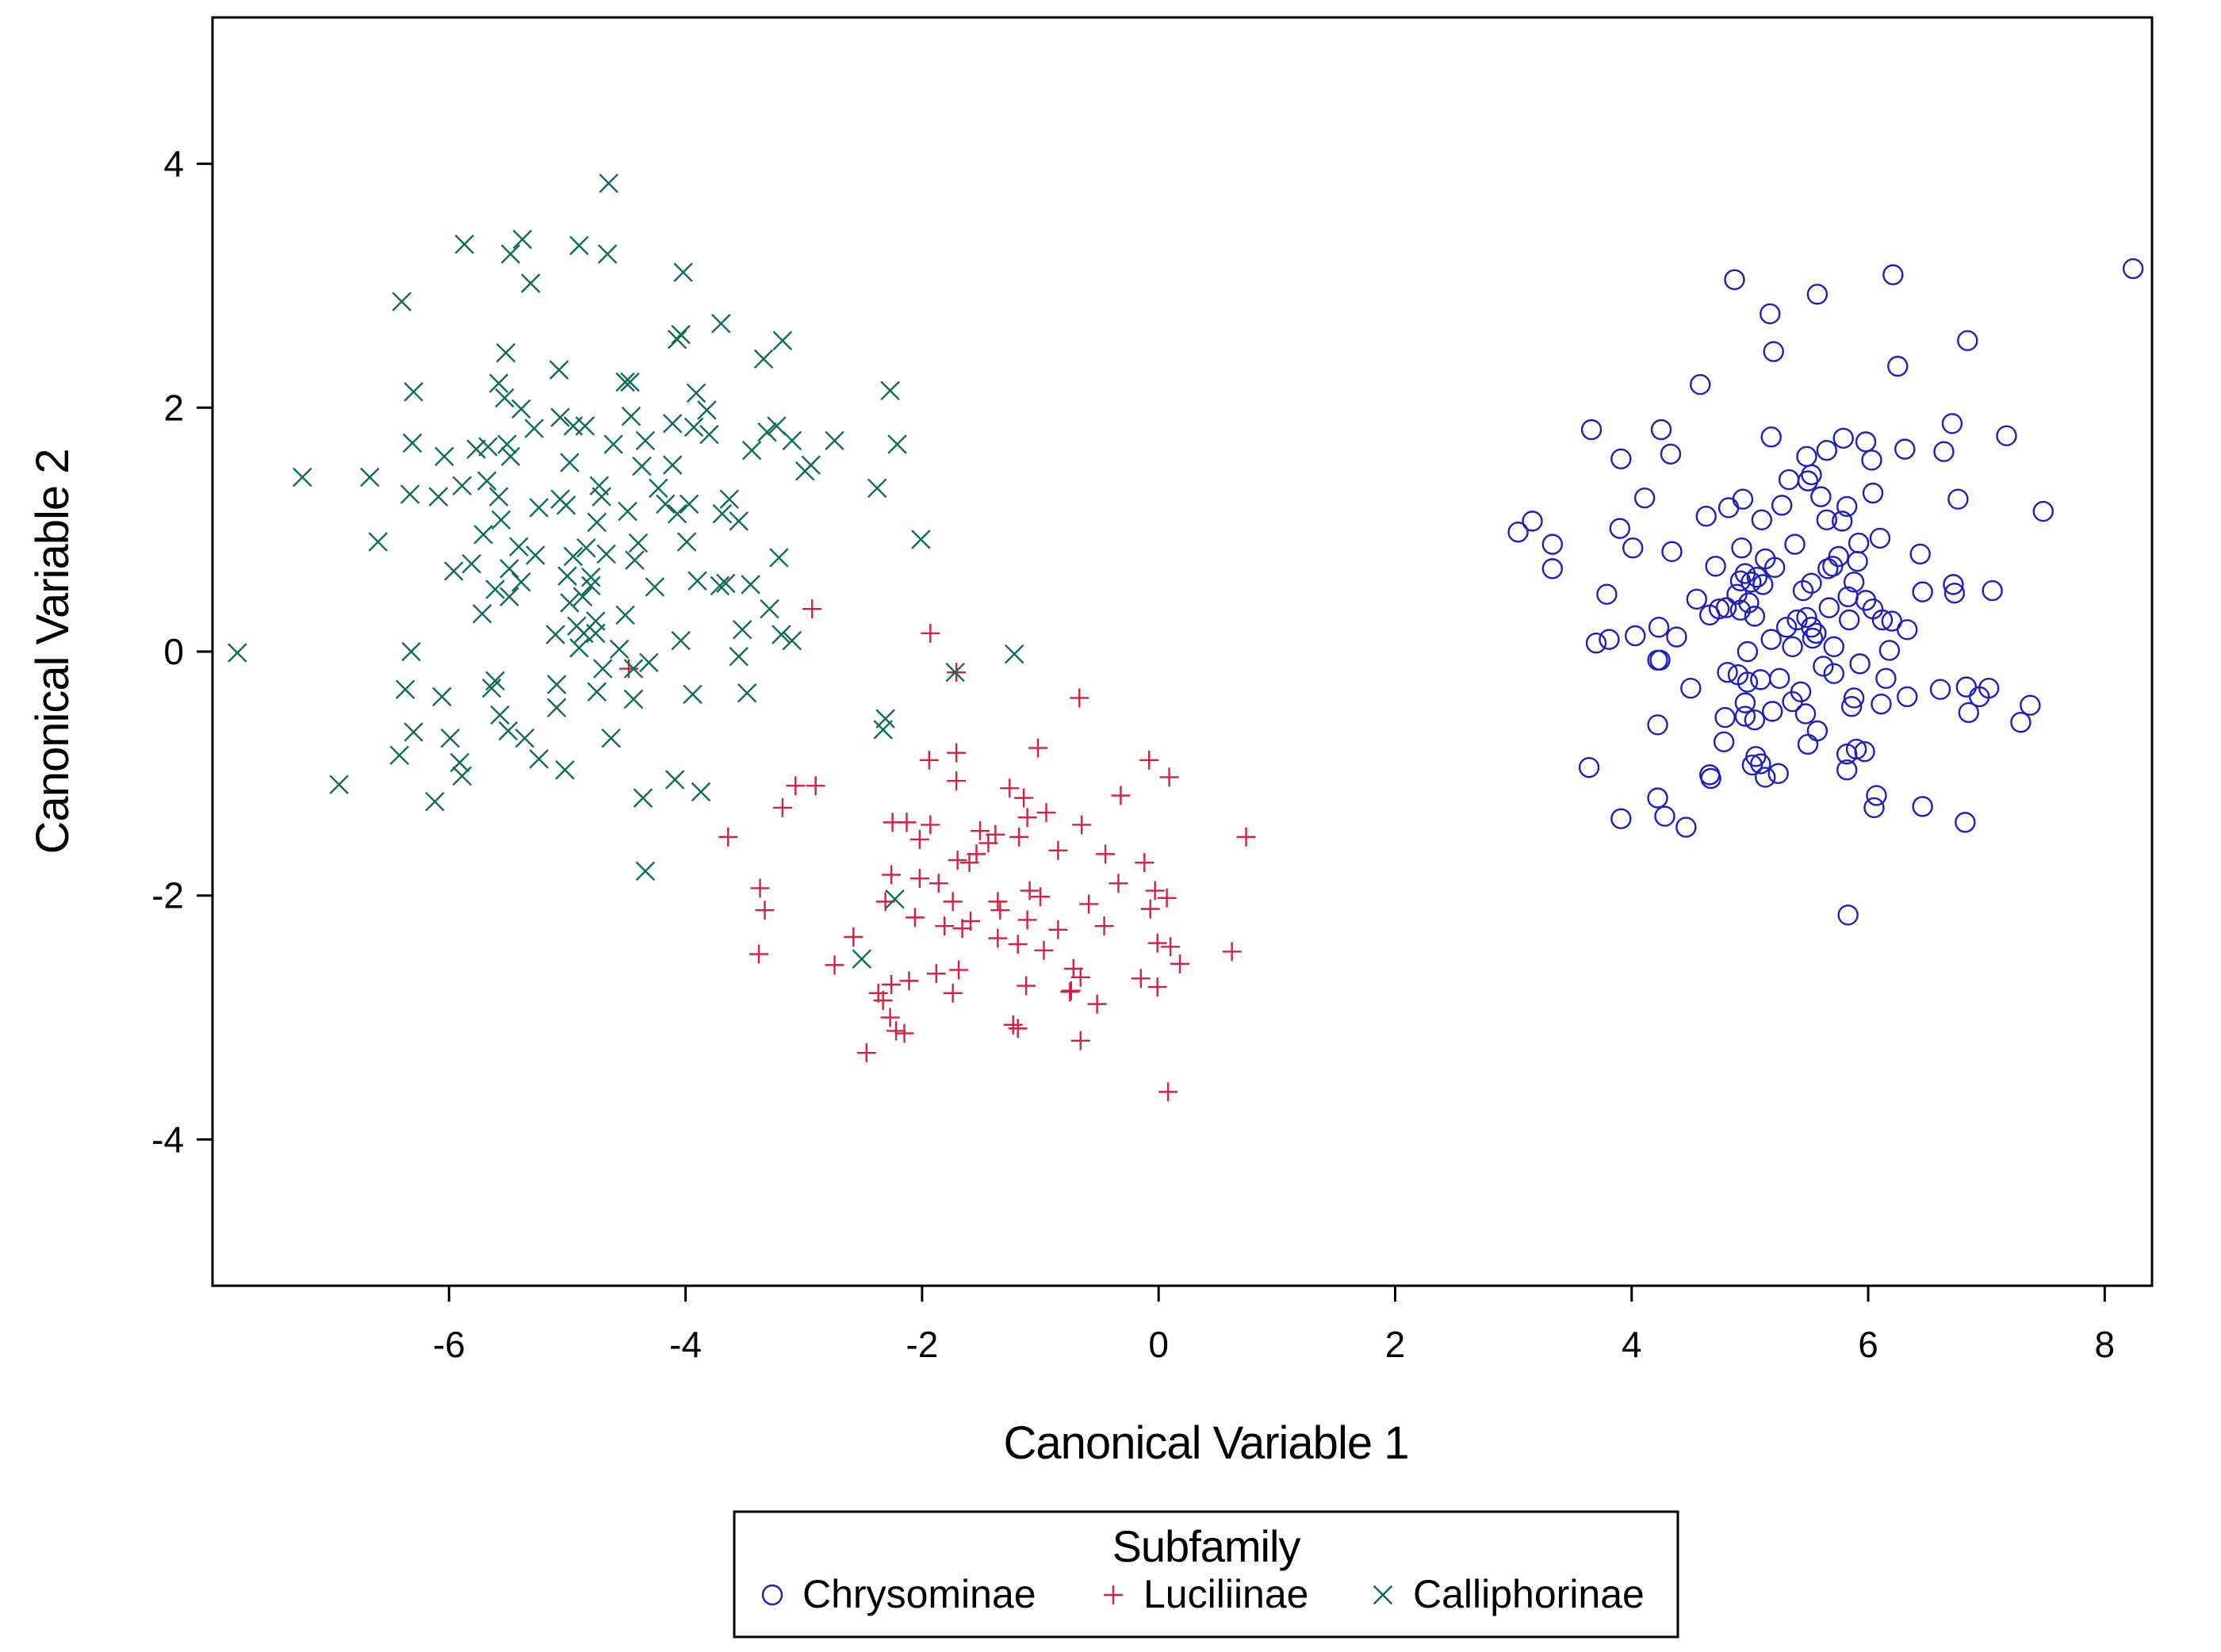 This screenshot has height=1652, width=2221. What do you see at coordinates (182, 652) in the screenshot?
I see `y-axis: -4 -2 0 2 4` at bounding box center [182, 652].